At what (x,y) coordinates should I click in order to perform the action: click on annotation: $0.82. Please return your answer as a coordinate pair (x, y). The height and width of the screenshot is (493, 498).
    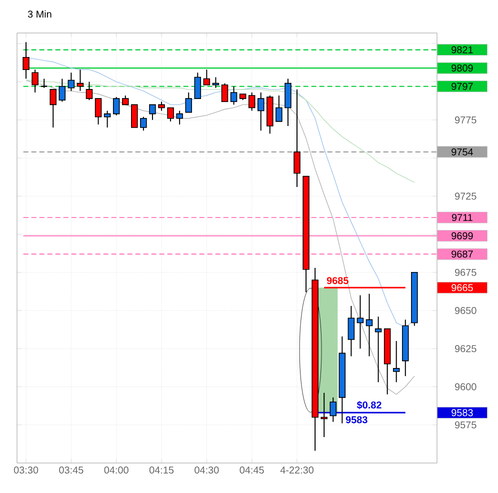
    Looking at the image, I should click on (369, 405).